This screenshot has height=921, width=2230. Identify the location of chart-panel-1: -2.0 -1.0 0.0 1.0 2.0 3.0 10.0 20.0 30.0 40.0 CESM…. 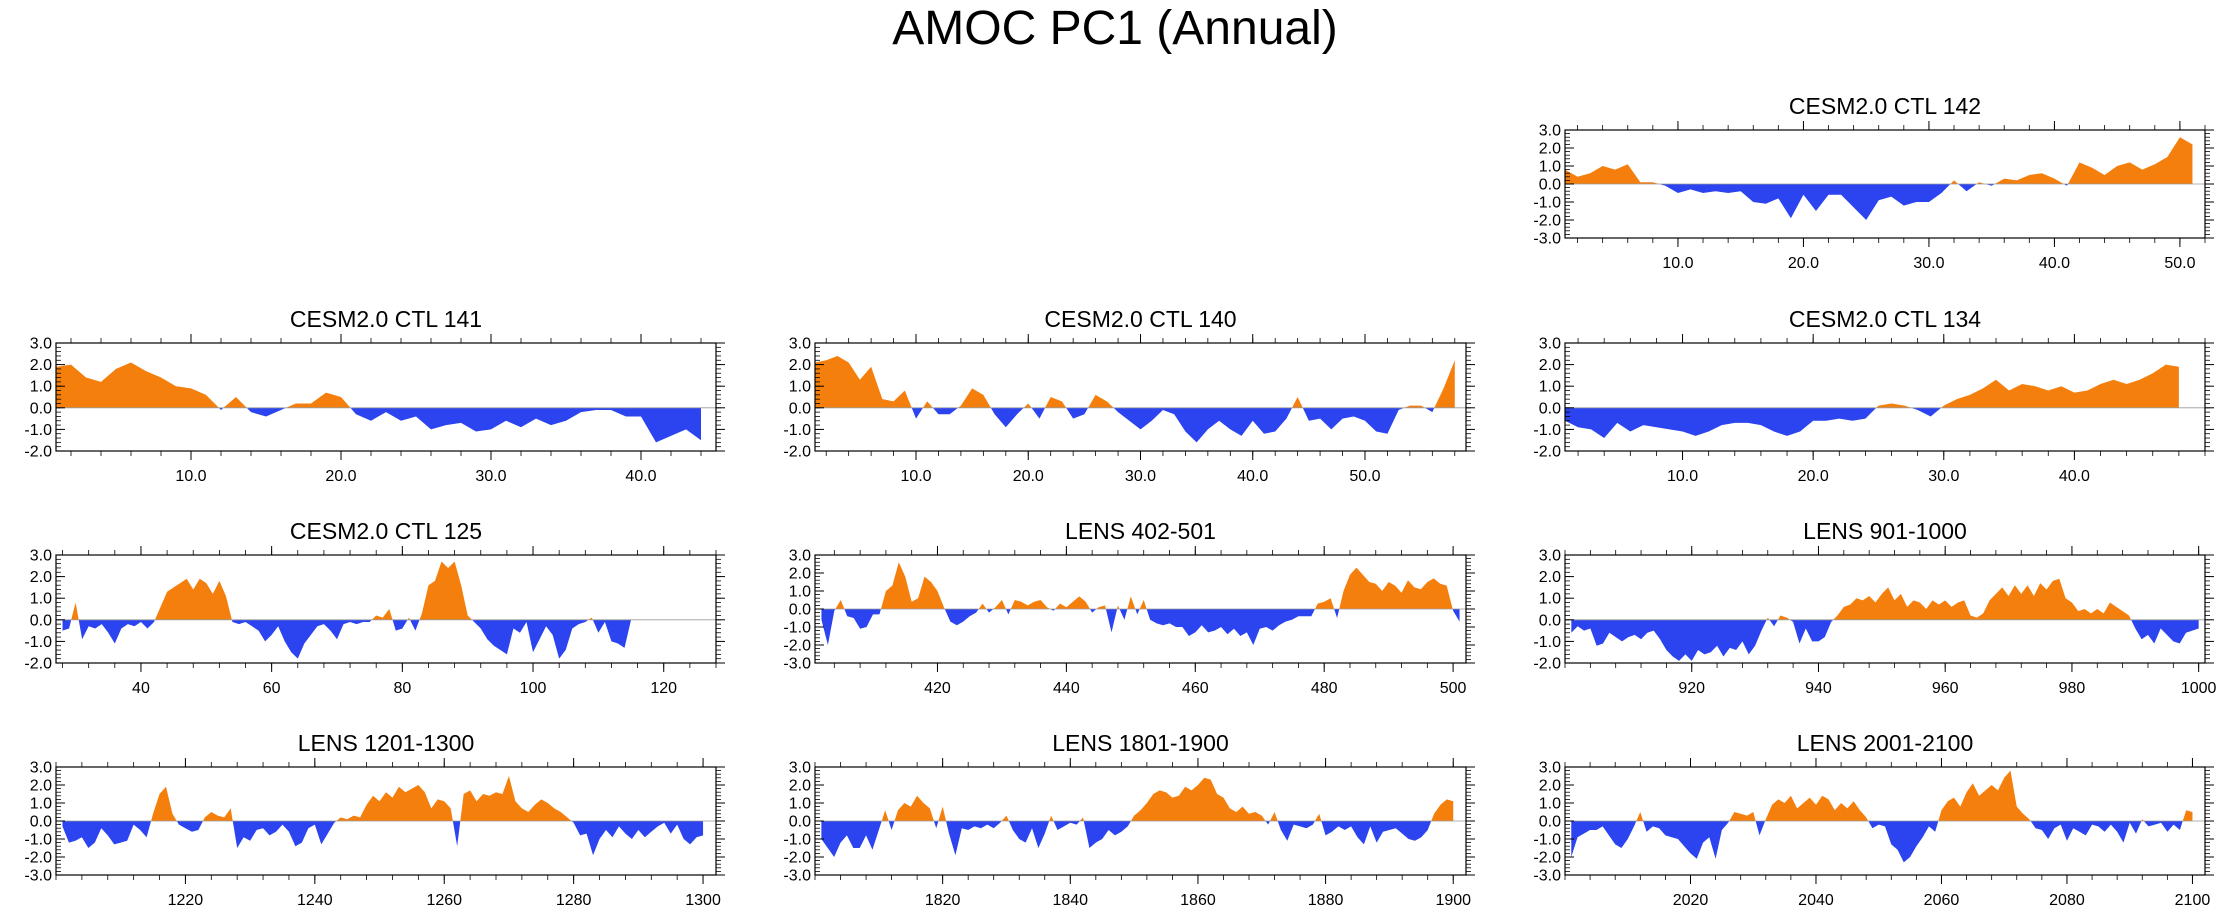
(374, 395).